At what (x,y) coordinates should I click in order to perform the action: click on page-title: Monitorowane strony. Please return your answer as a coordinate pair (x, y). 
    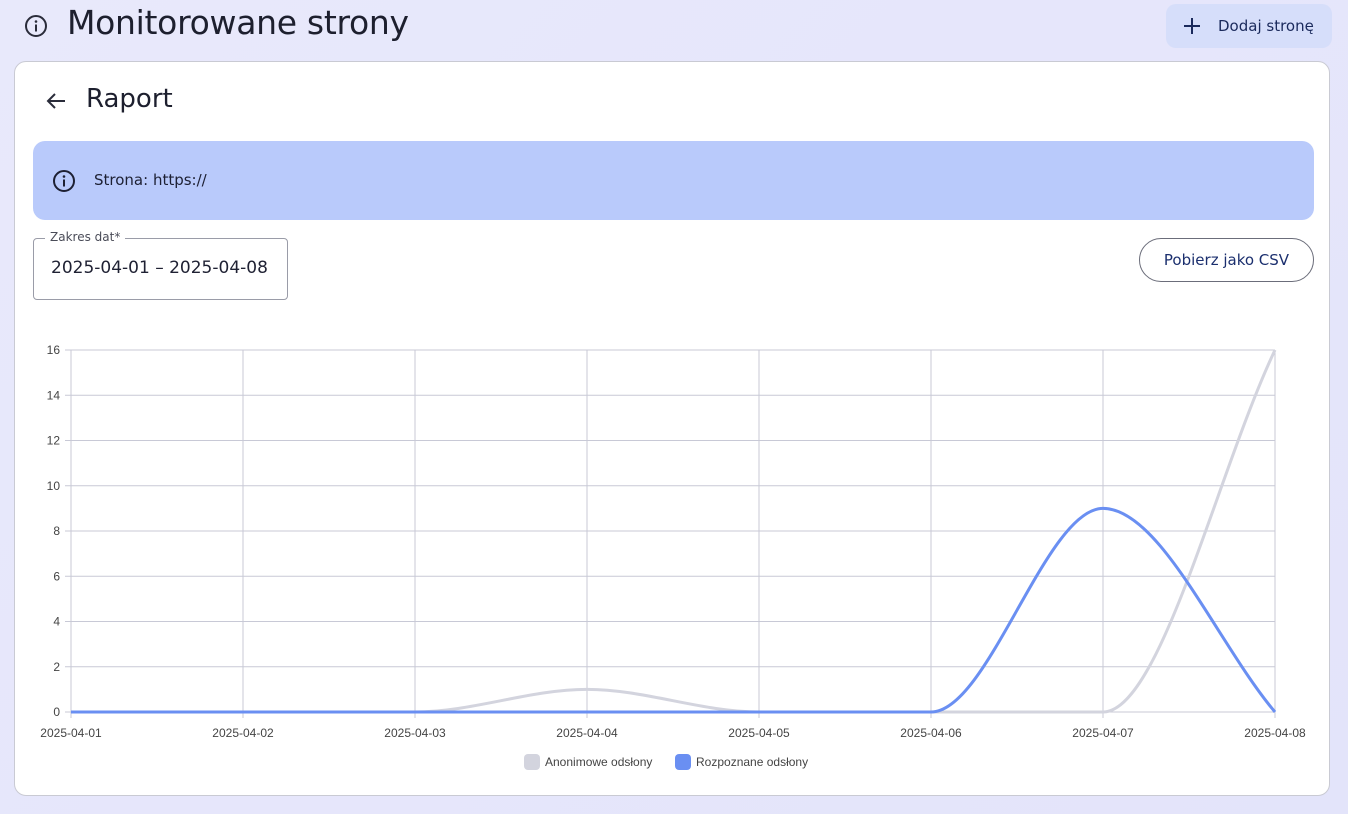
    Looking at the image, I should click on (238, 22).